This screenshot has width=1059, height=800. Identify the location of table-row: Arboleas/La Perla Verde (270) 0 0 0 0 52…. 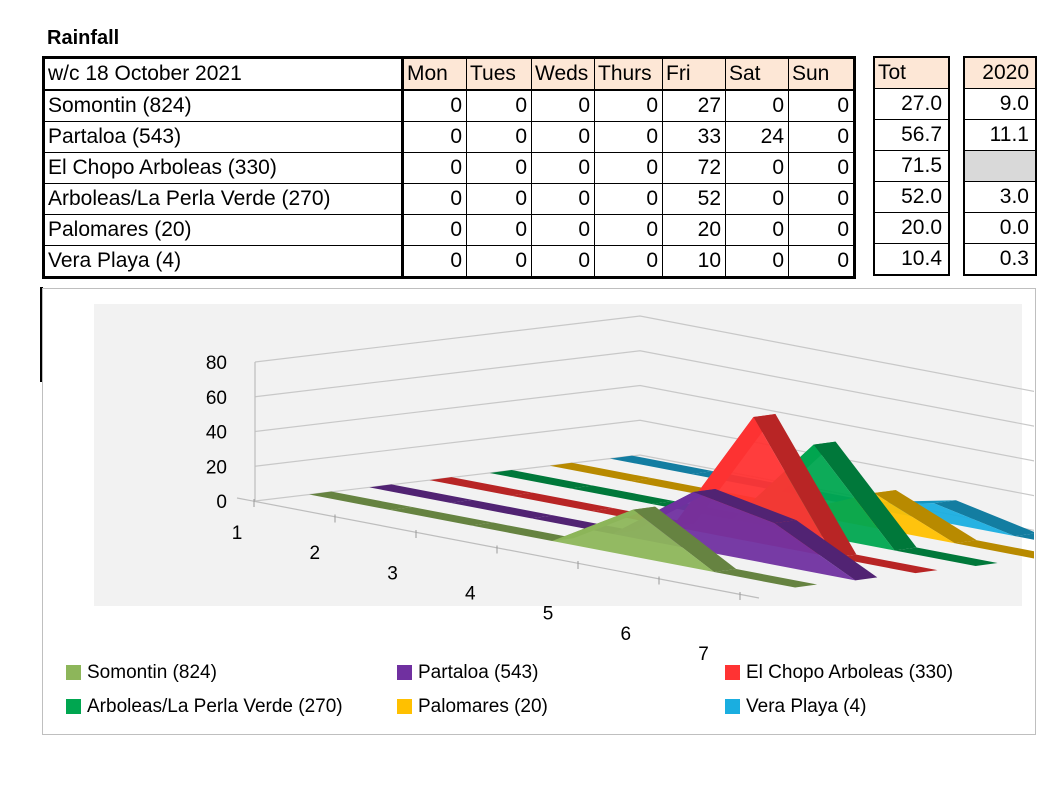
(449, 199).